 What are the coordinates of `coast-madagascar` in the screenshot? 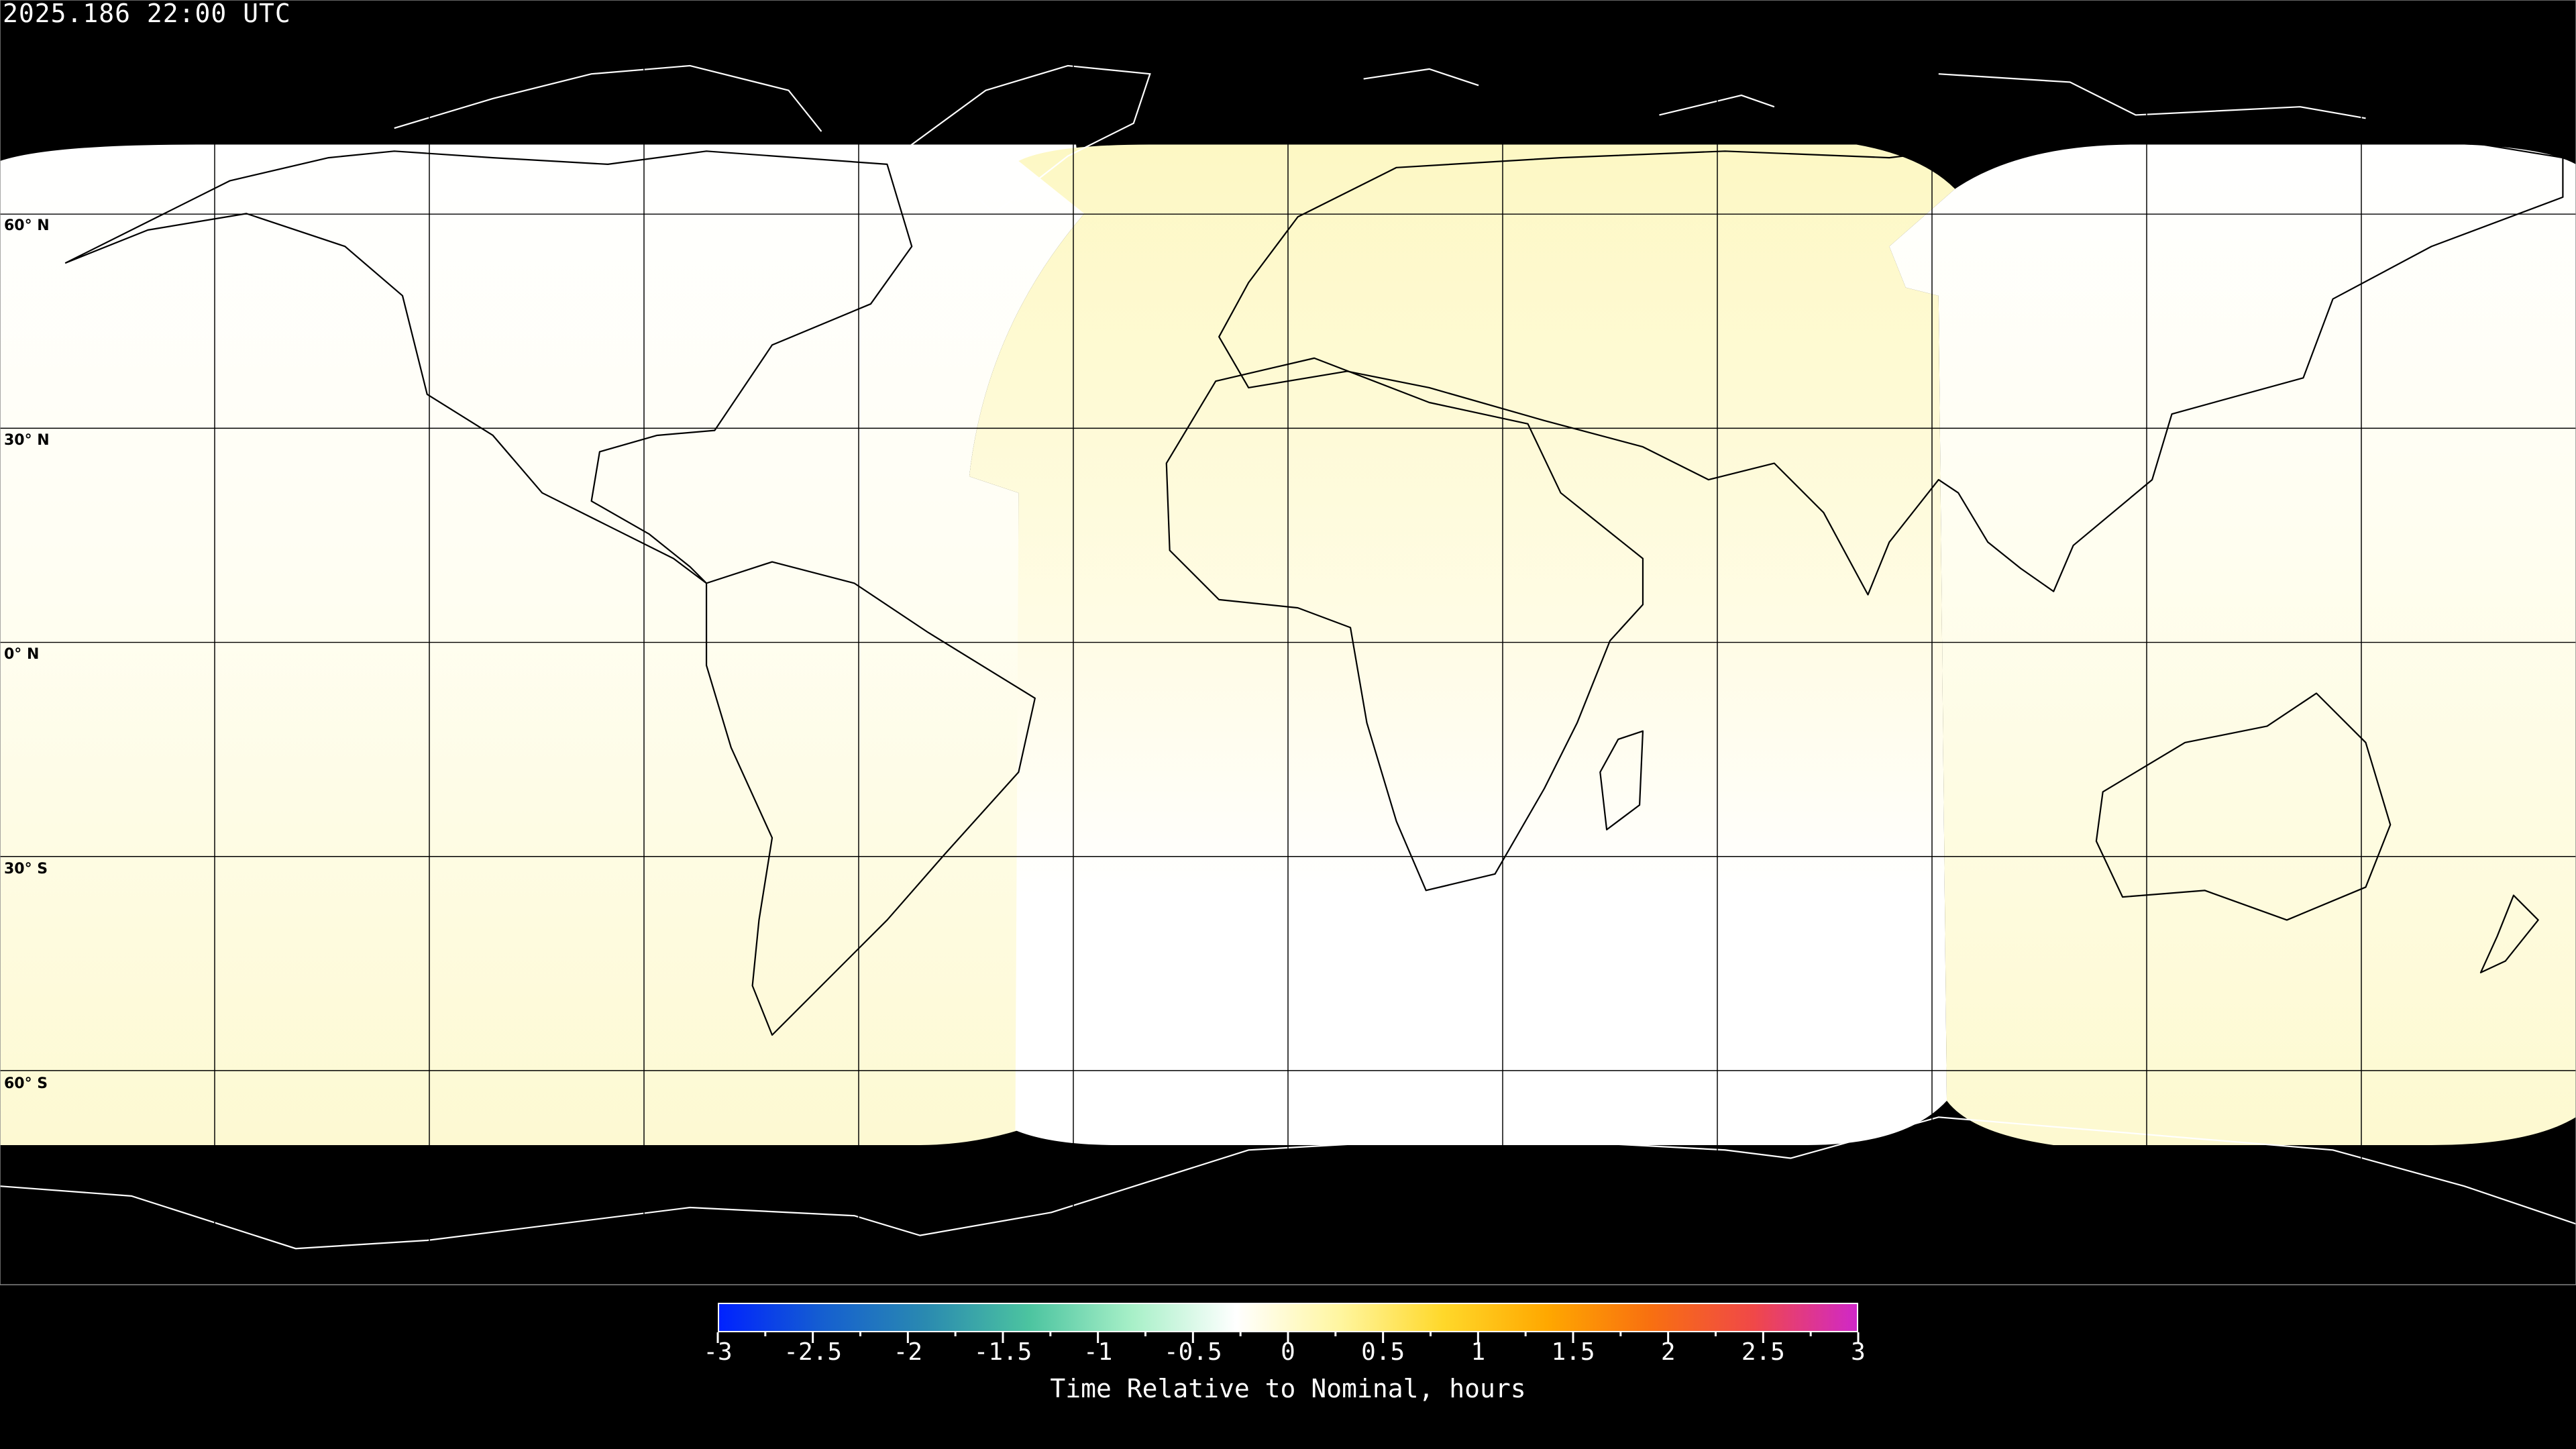 It's located at (1621, 780).